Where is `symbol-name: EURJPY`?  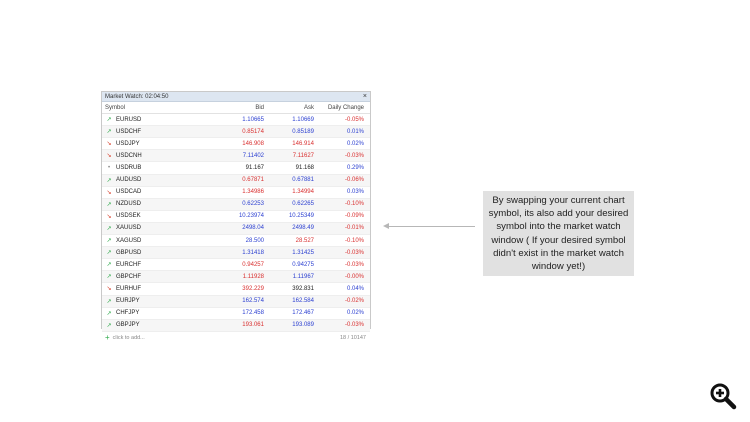 symbol-name: EURJPY is located at coordinates (128, 301).